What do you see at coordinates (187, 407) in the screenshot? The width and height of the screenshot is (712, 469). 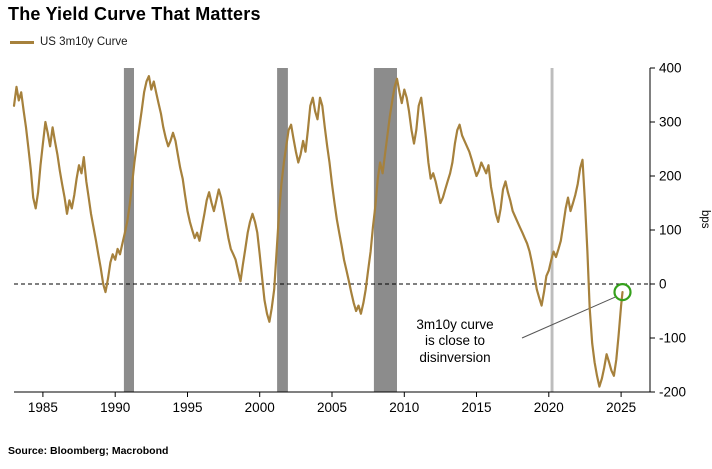 I see `x-tick-label: 1995` at bounding box center [187, 407].